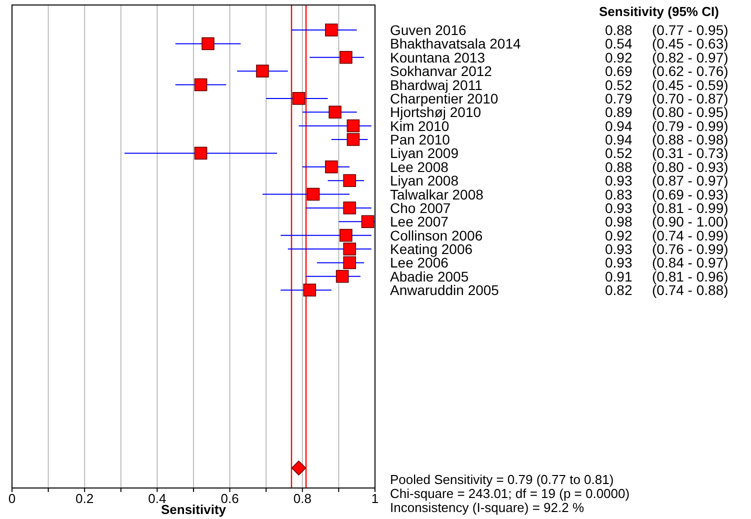 This screenshot has width=751, height=519. I want to click on x-tick-label: 0, so click(12, 498).